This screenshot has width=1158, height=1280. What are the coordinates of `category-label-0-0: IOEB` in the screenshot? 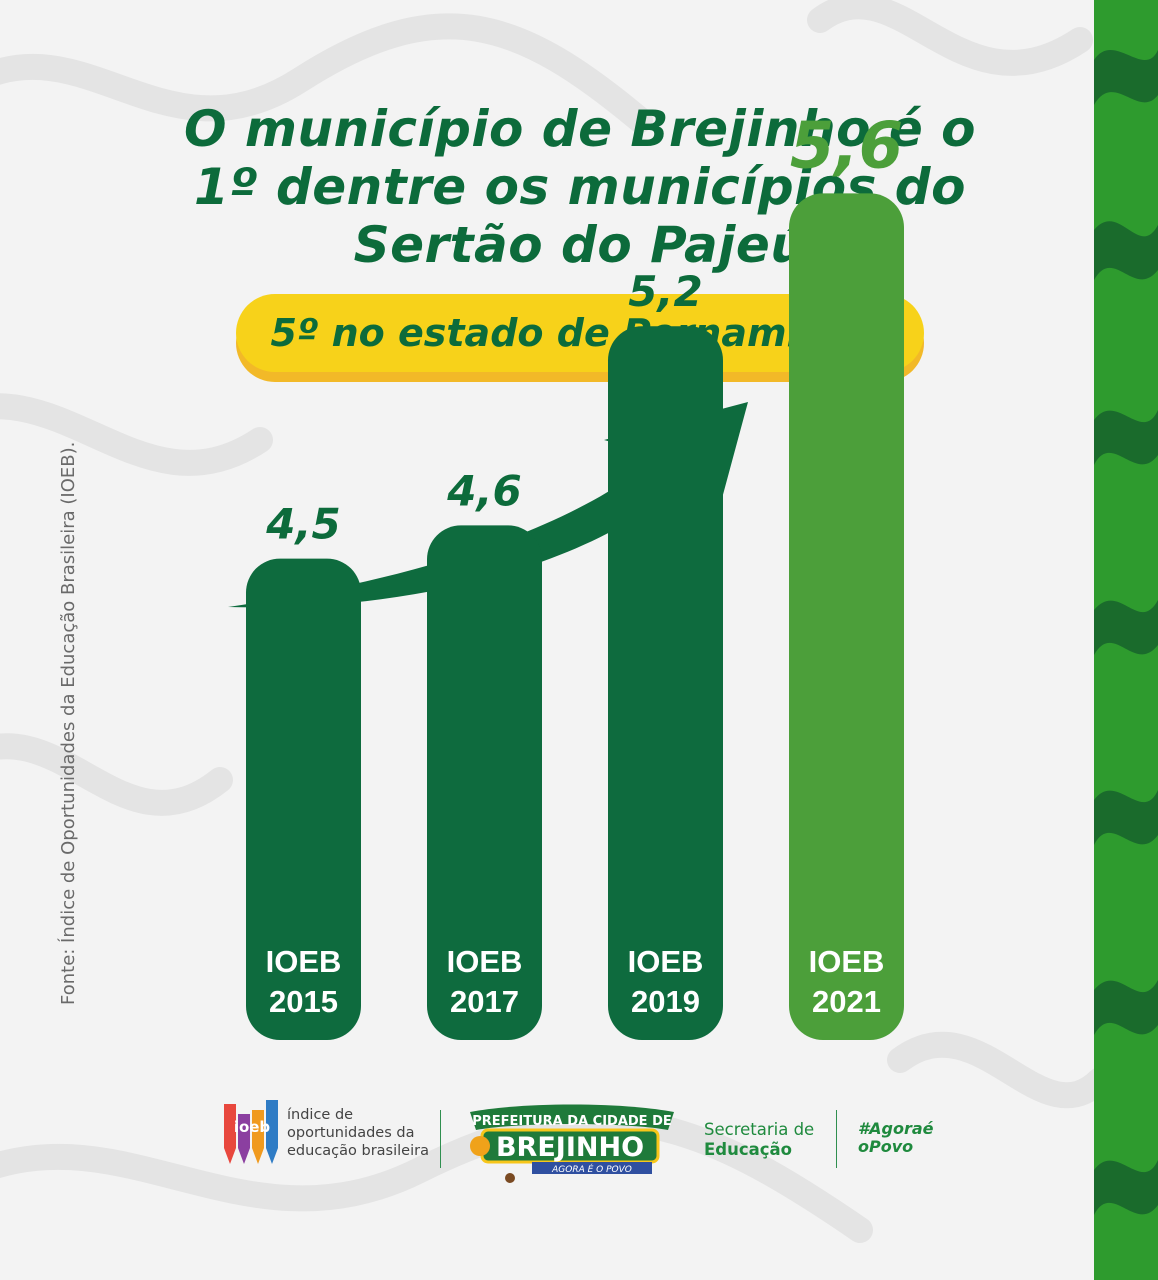 It's located at (304, 961).